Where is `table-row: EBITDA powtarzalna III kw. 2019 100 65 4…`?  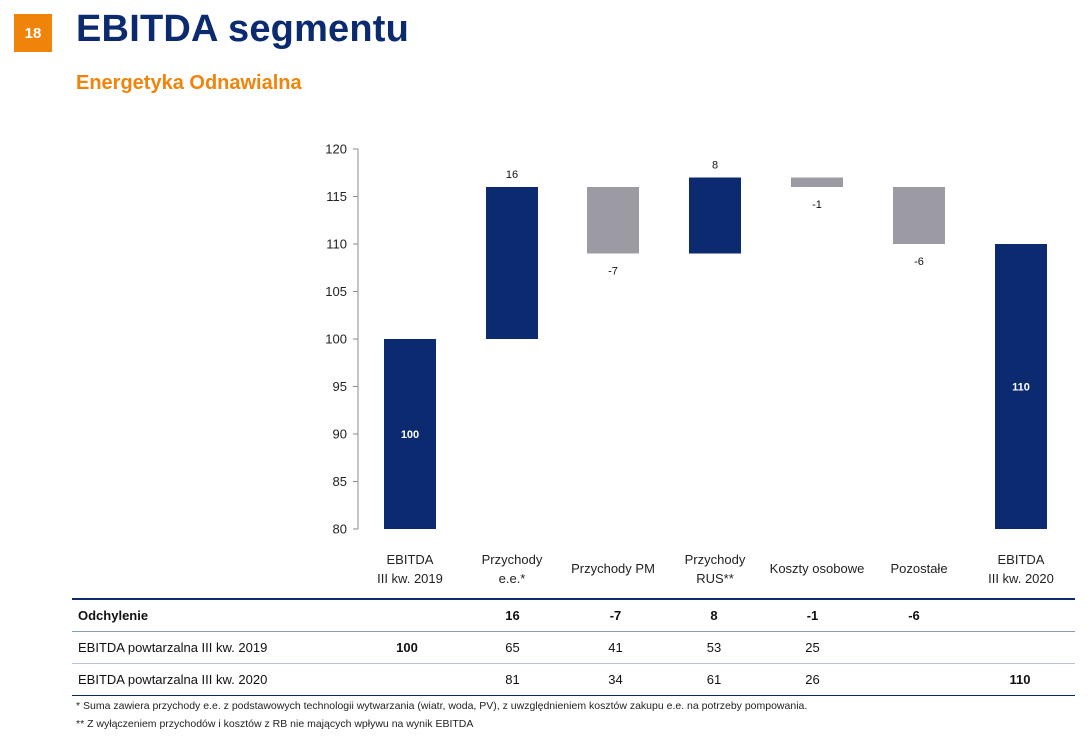 table-row: EBITDA powtarzalna III kw. 2019 100 65 4… is located at coordinates (573, 647).